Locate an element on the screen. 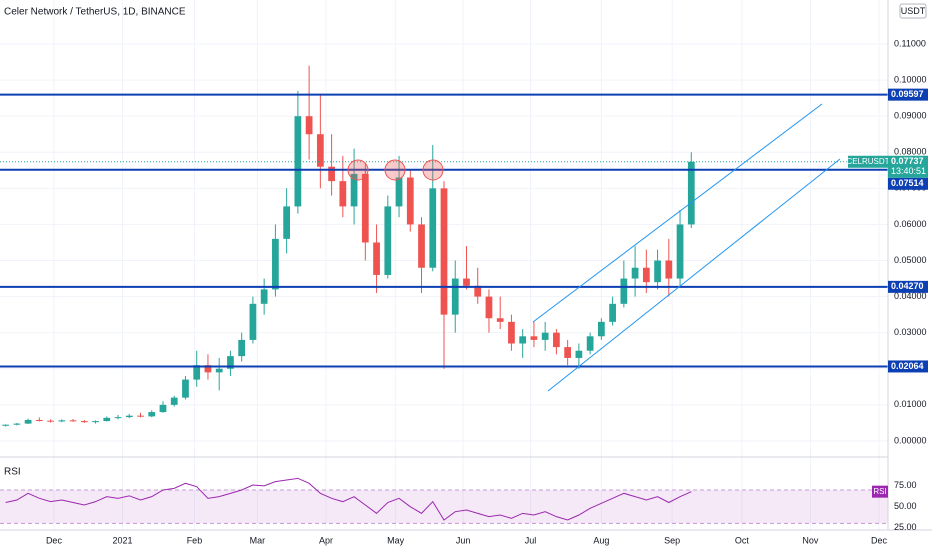 The image size is (932, 550). y-tick-label: 0.10000 is located at coordinates (910, 79).